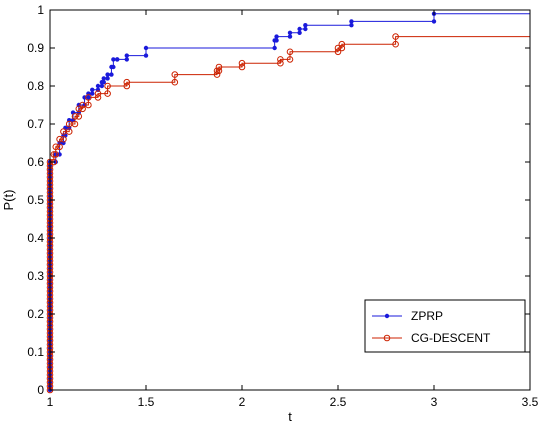  What do you see at coordinates (8, 200) in the screenshot?
I see `y-axis-label: P(t)` at bounding box center [8, 200].